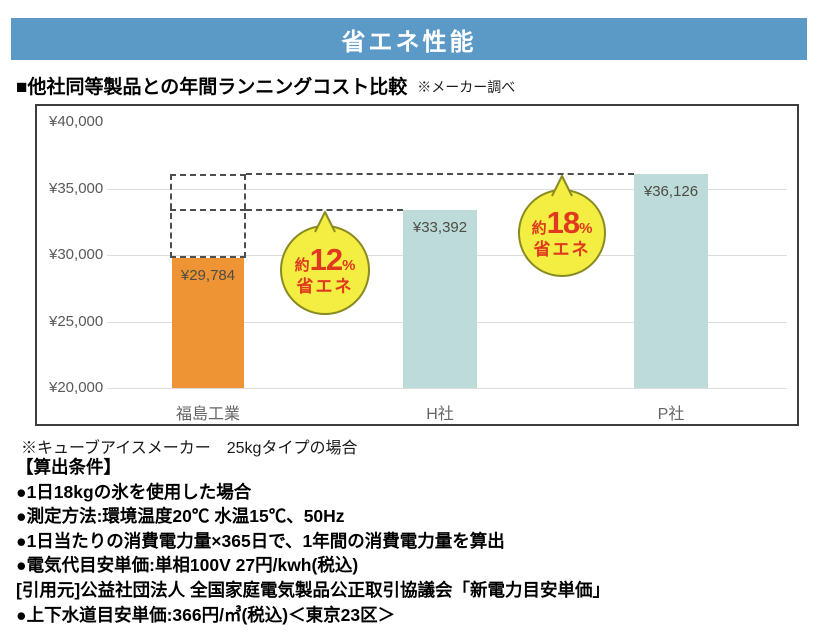  What do you see at coordinates (671, 191) in the screenshot?
I see `bar-value-label: ¥36,126` at bounding box center [671, 191].